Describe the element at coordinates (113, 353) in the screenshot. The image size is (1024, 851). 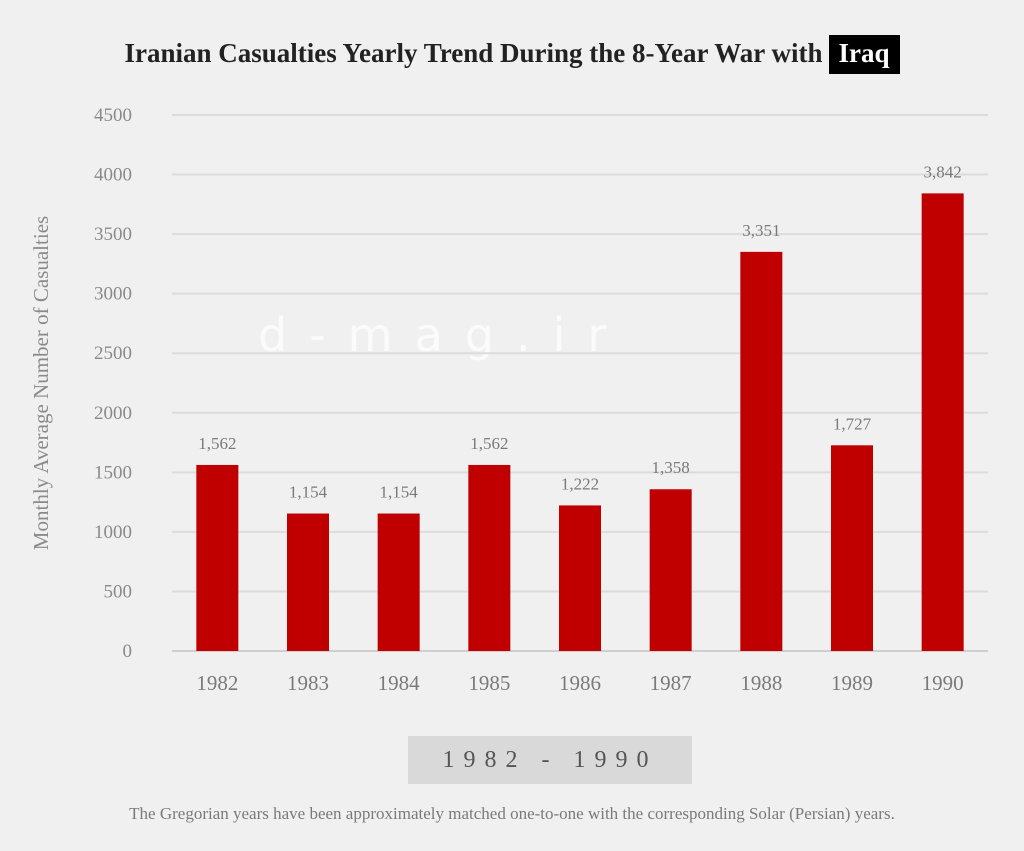
I see `y-tick-label: 2500` at that location.